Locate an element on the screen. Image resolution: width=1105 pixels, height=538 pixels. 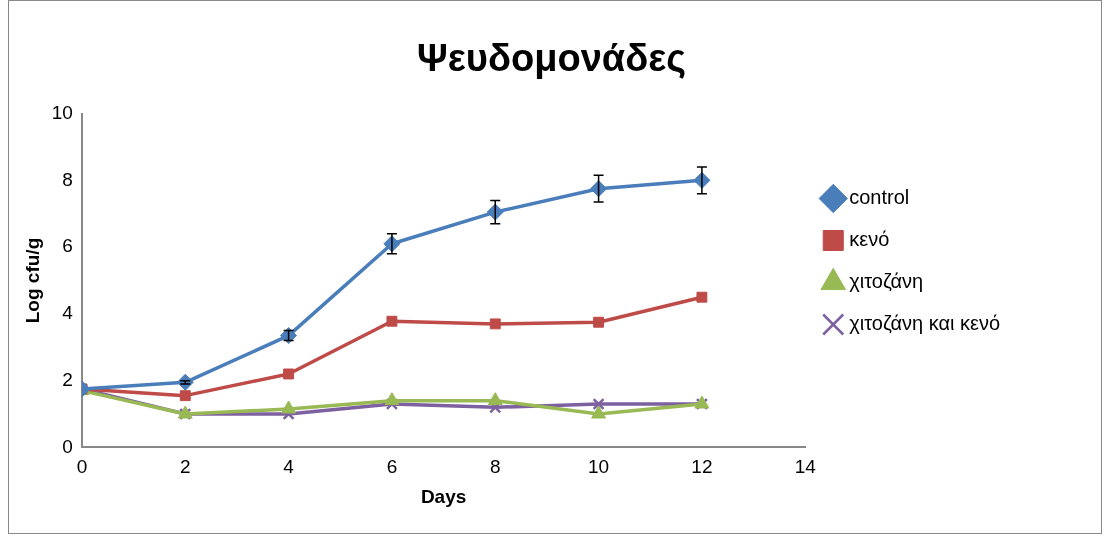
y-axis-title: Log cfu/g is located at coordinates (32, 280).